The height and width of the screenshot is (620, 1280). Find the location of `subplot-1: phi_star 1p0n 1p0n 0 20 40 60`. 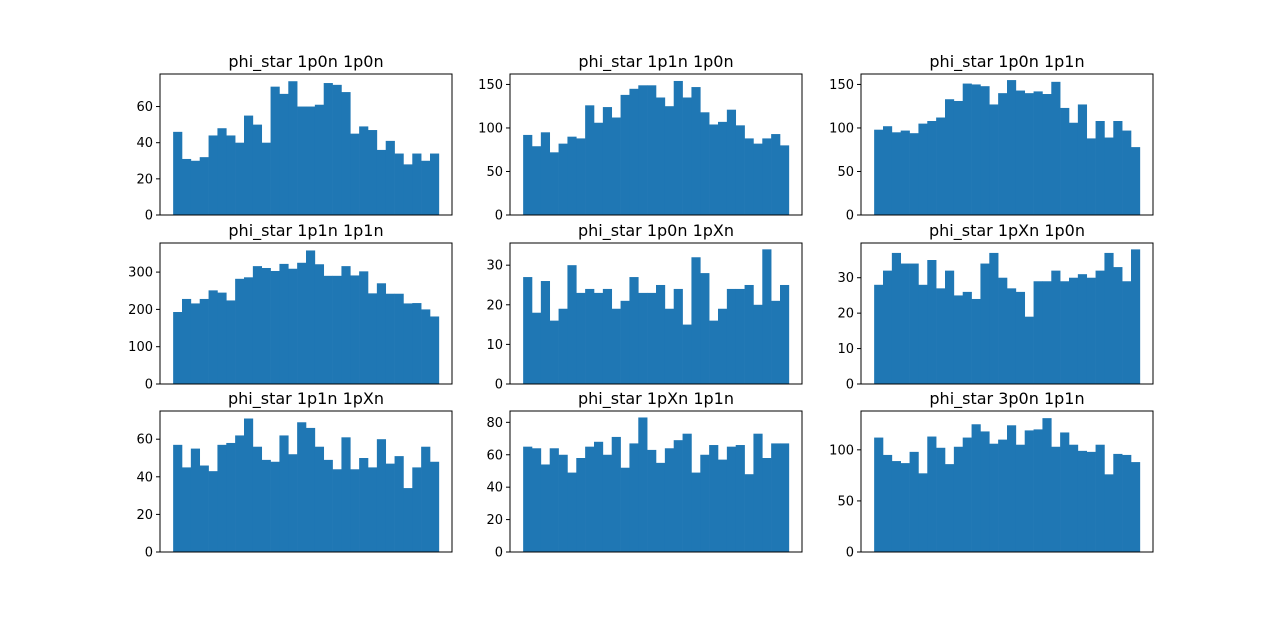

subplot-1: phi_star 1p0n 1p0n 0 20 40 60 is located at coordinates (294, 138).